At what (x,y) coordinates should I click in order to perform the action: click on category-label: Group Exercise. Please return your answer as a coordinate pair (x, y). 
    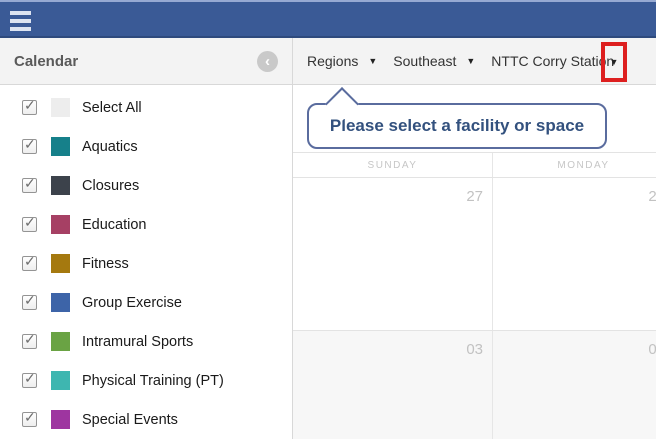
    Looking at the image, I should click on (132, 302).